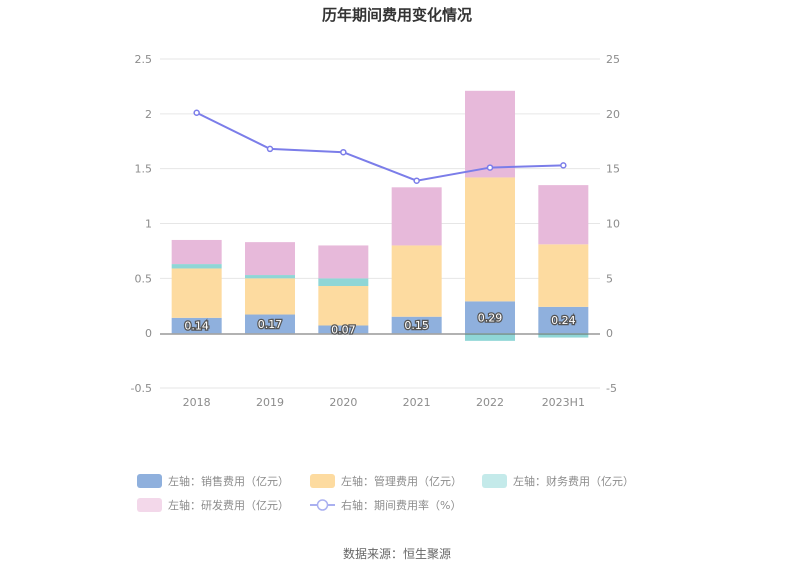 Image resolution: width=794 pixels, height=575 pixels. What do you see at coordinates (270, 277) in the screenshot?
I see `bar-segment-2-2019` at bounding box center [270, 277].